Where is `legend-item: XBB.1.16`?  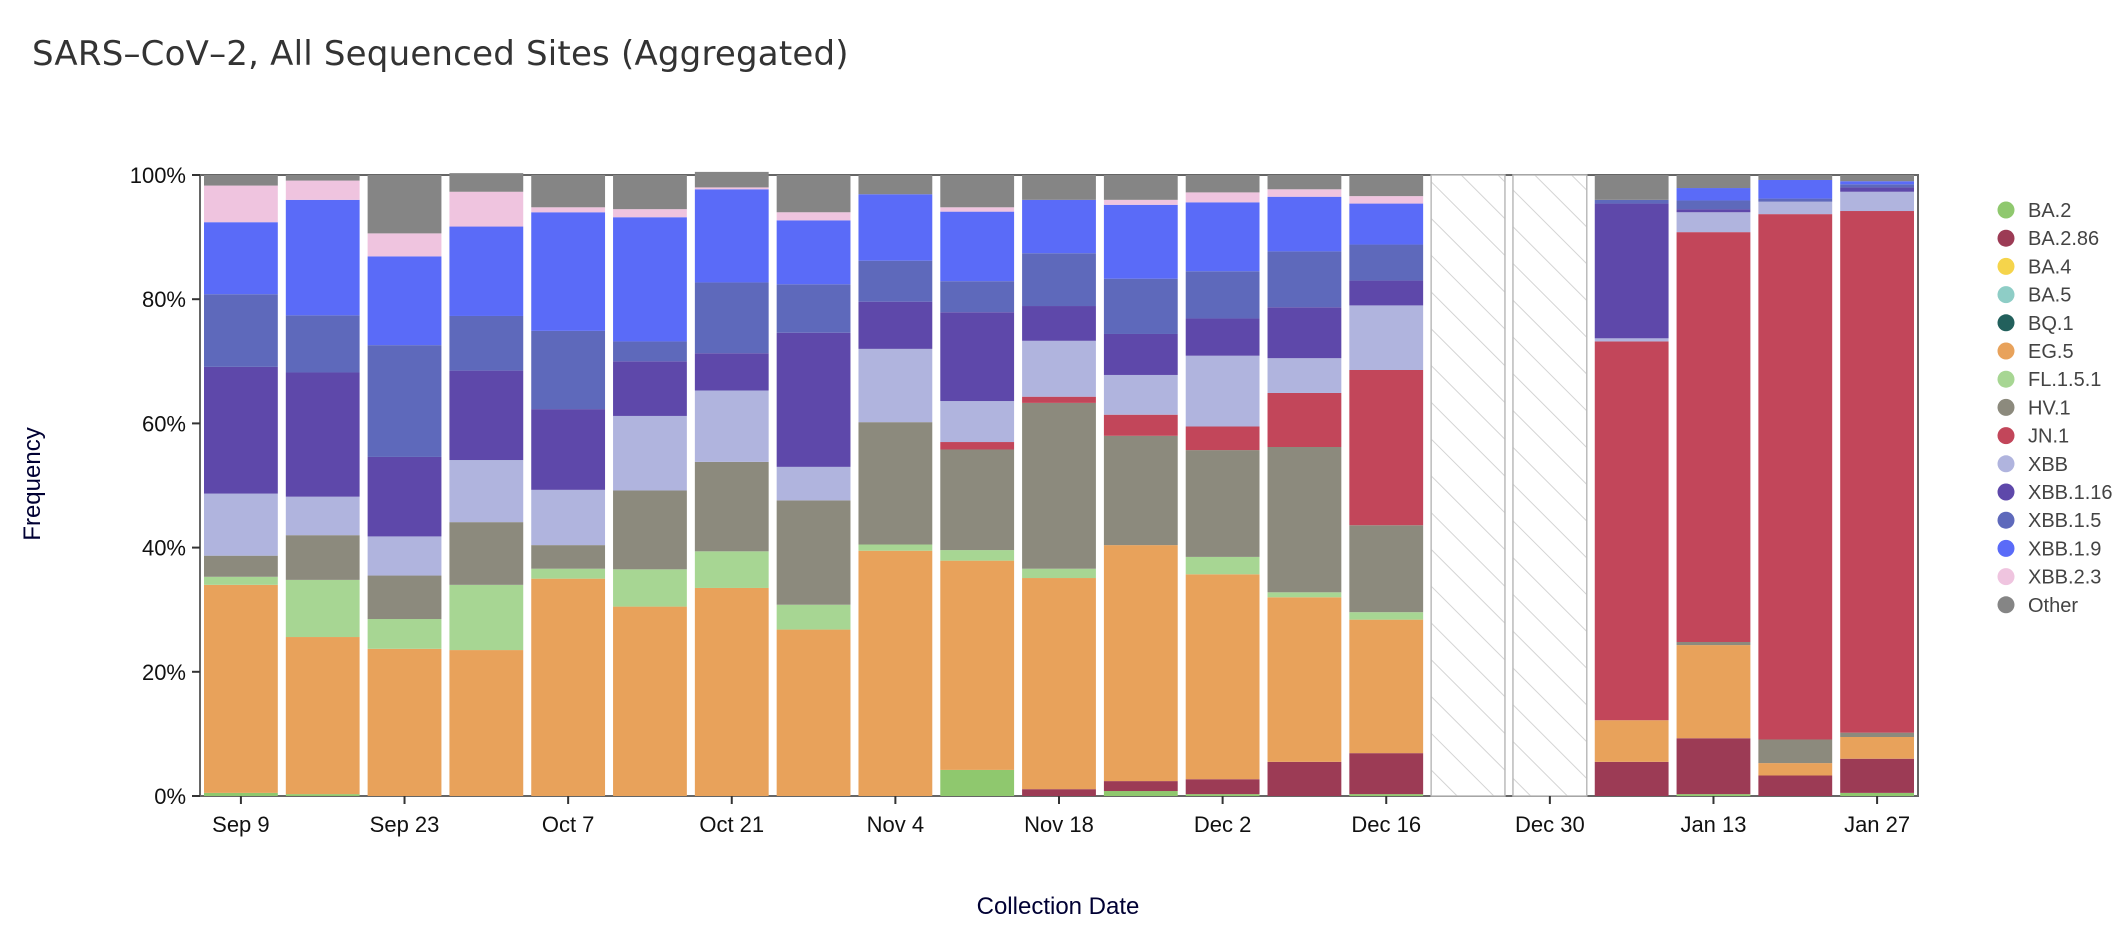
legend-item: XBB.1.16 is located at coordinates (2055, 493).